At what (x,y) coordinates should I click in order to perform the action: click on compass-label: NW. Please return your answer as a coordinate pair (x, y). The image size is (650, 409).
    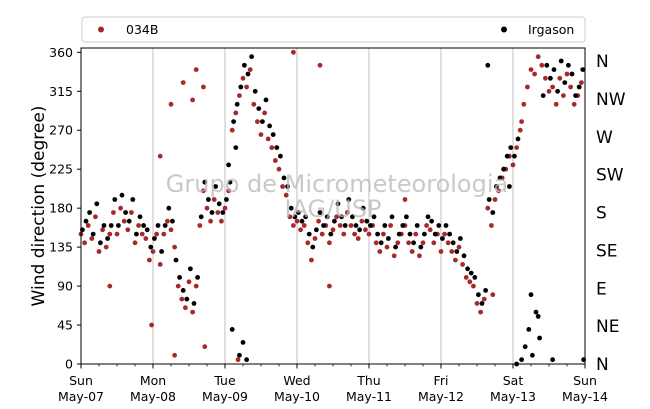
    Looking at the image, I should click on (611, 100).